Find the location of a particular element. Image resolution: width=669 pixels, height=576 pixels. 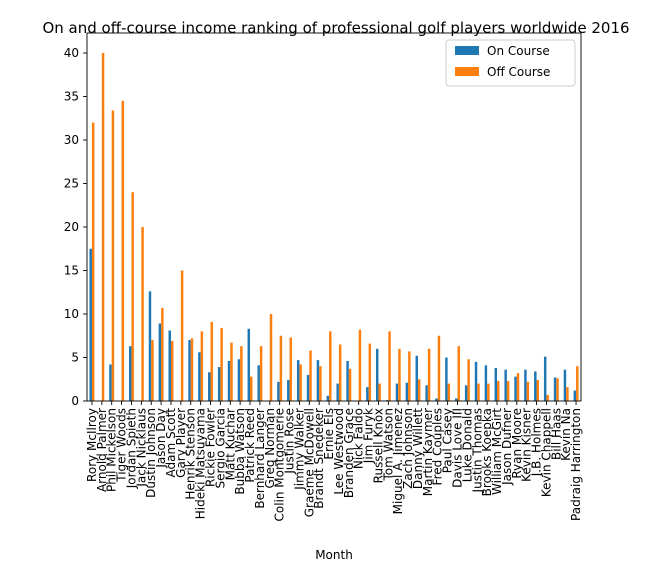

y-axis: 0 5 10 15 20 25 30 35 40 is located at coordinates (75, 227).